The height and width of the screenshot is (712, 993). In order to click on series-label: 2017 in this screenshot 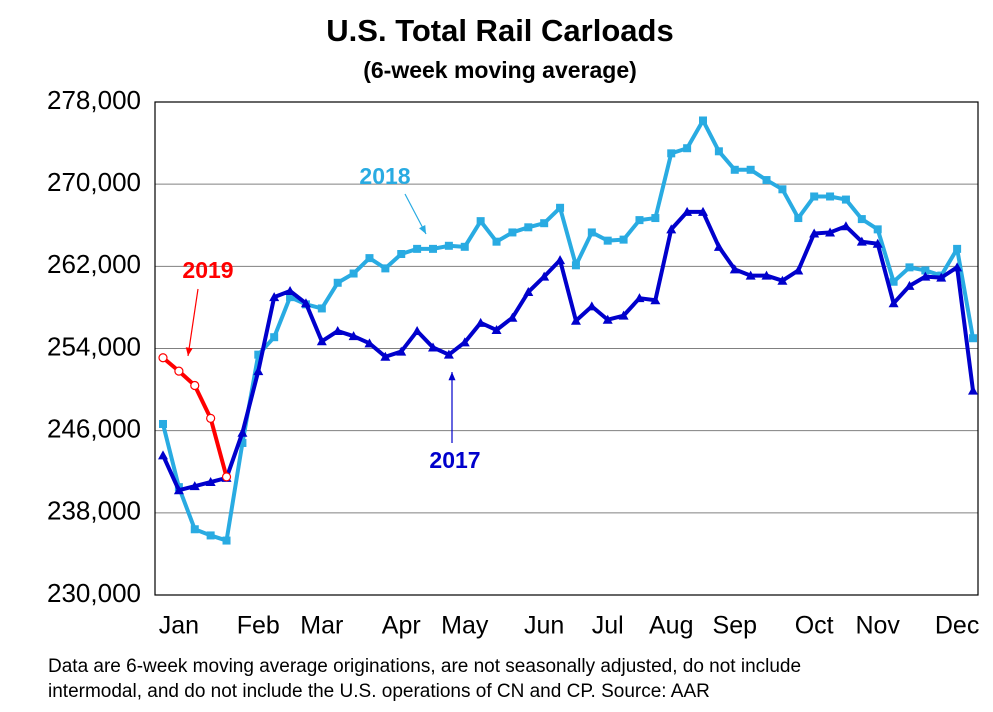, I will do `click(454, 460)`.